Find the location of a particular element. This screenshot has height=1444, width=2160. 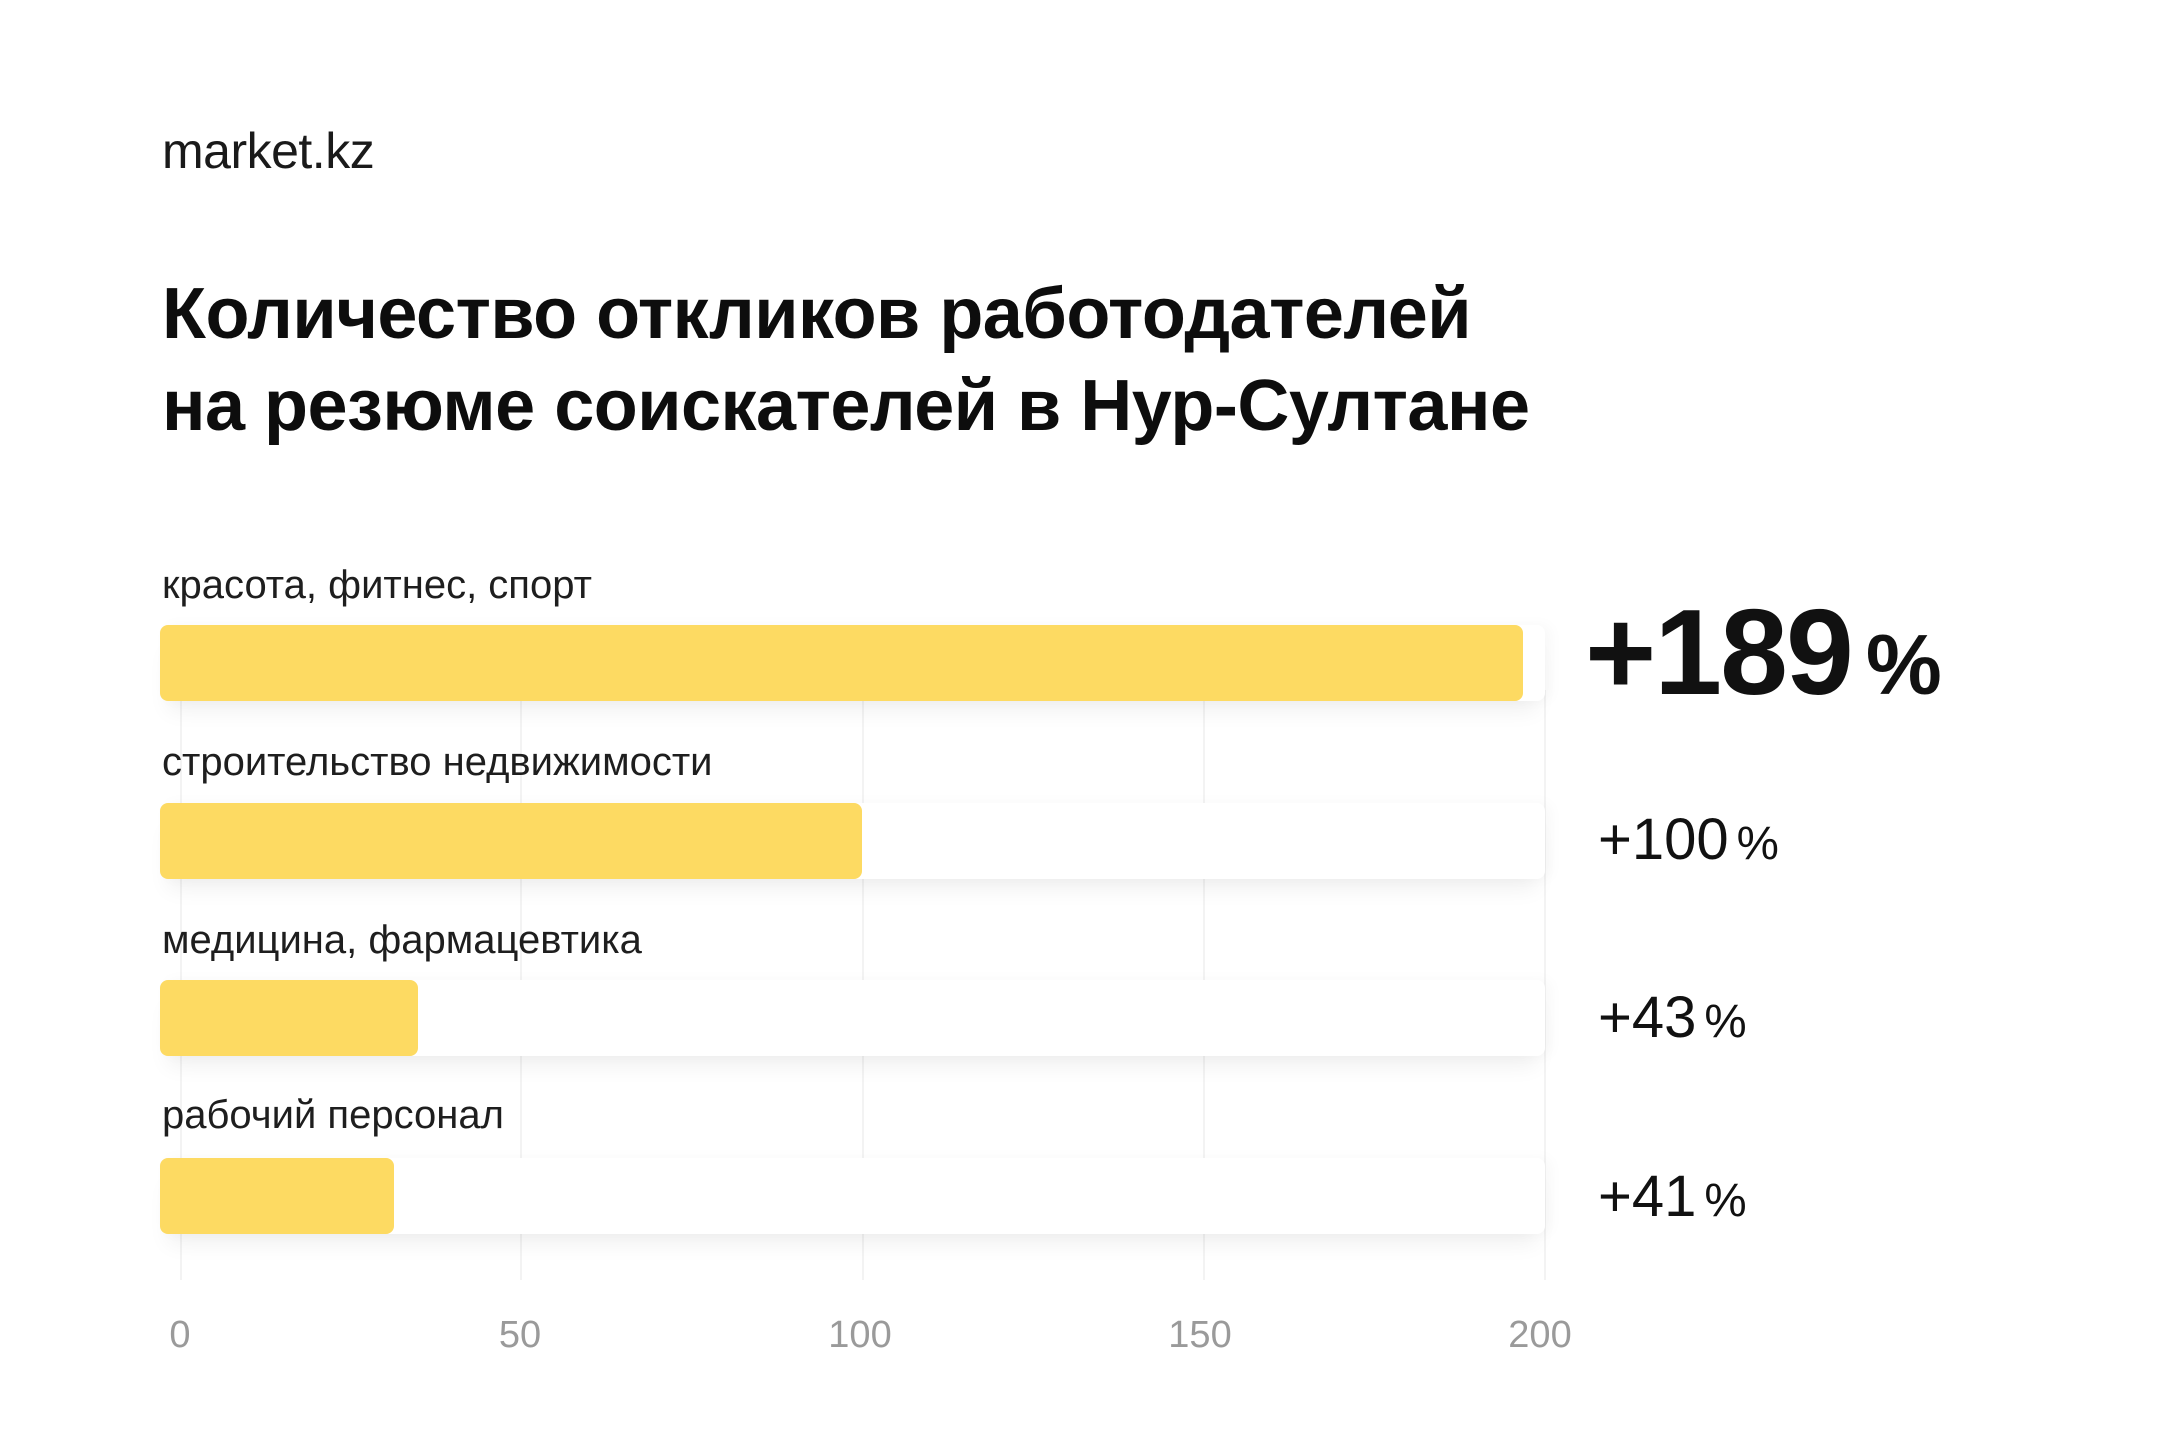

category-label: красота, фитнес, спорт is located at coordinates (377, 585).